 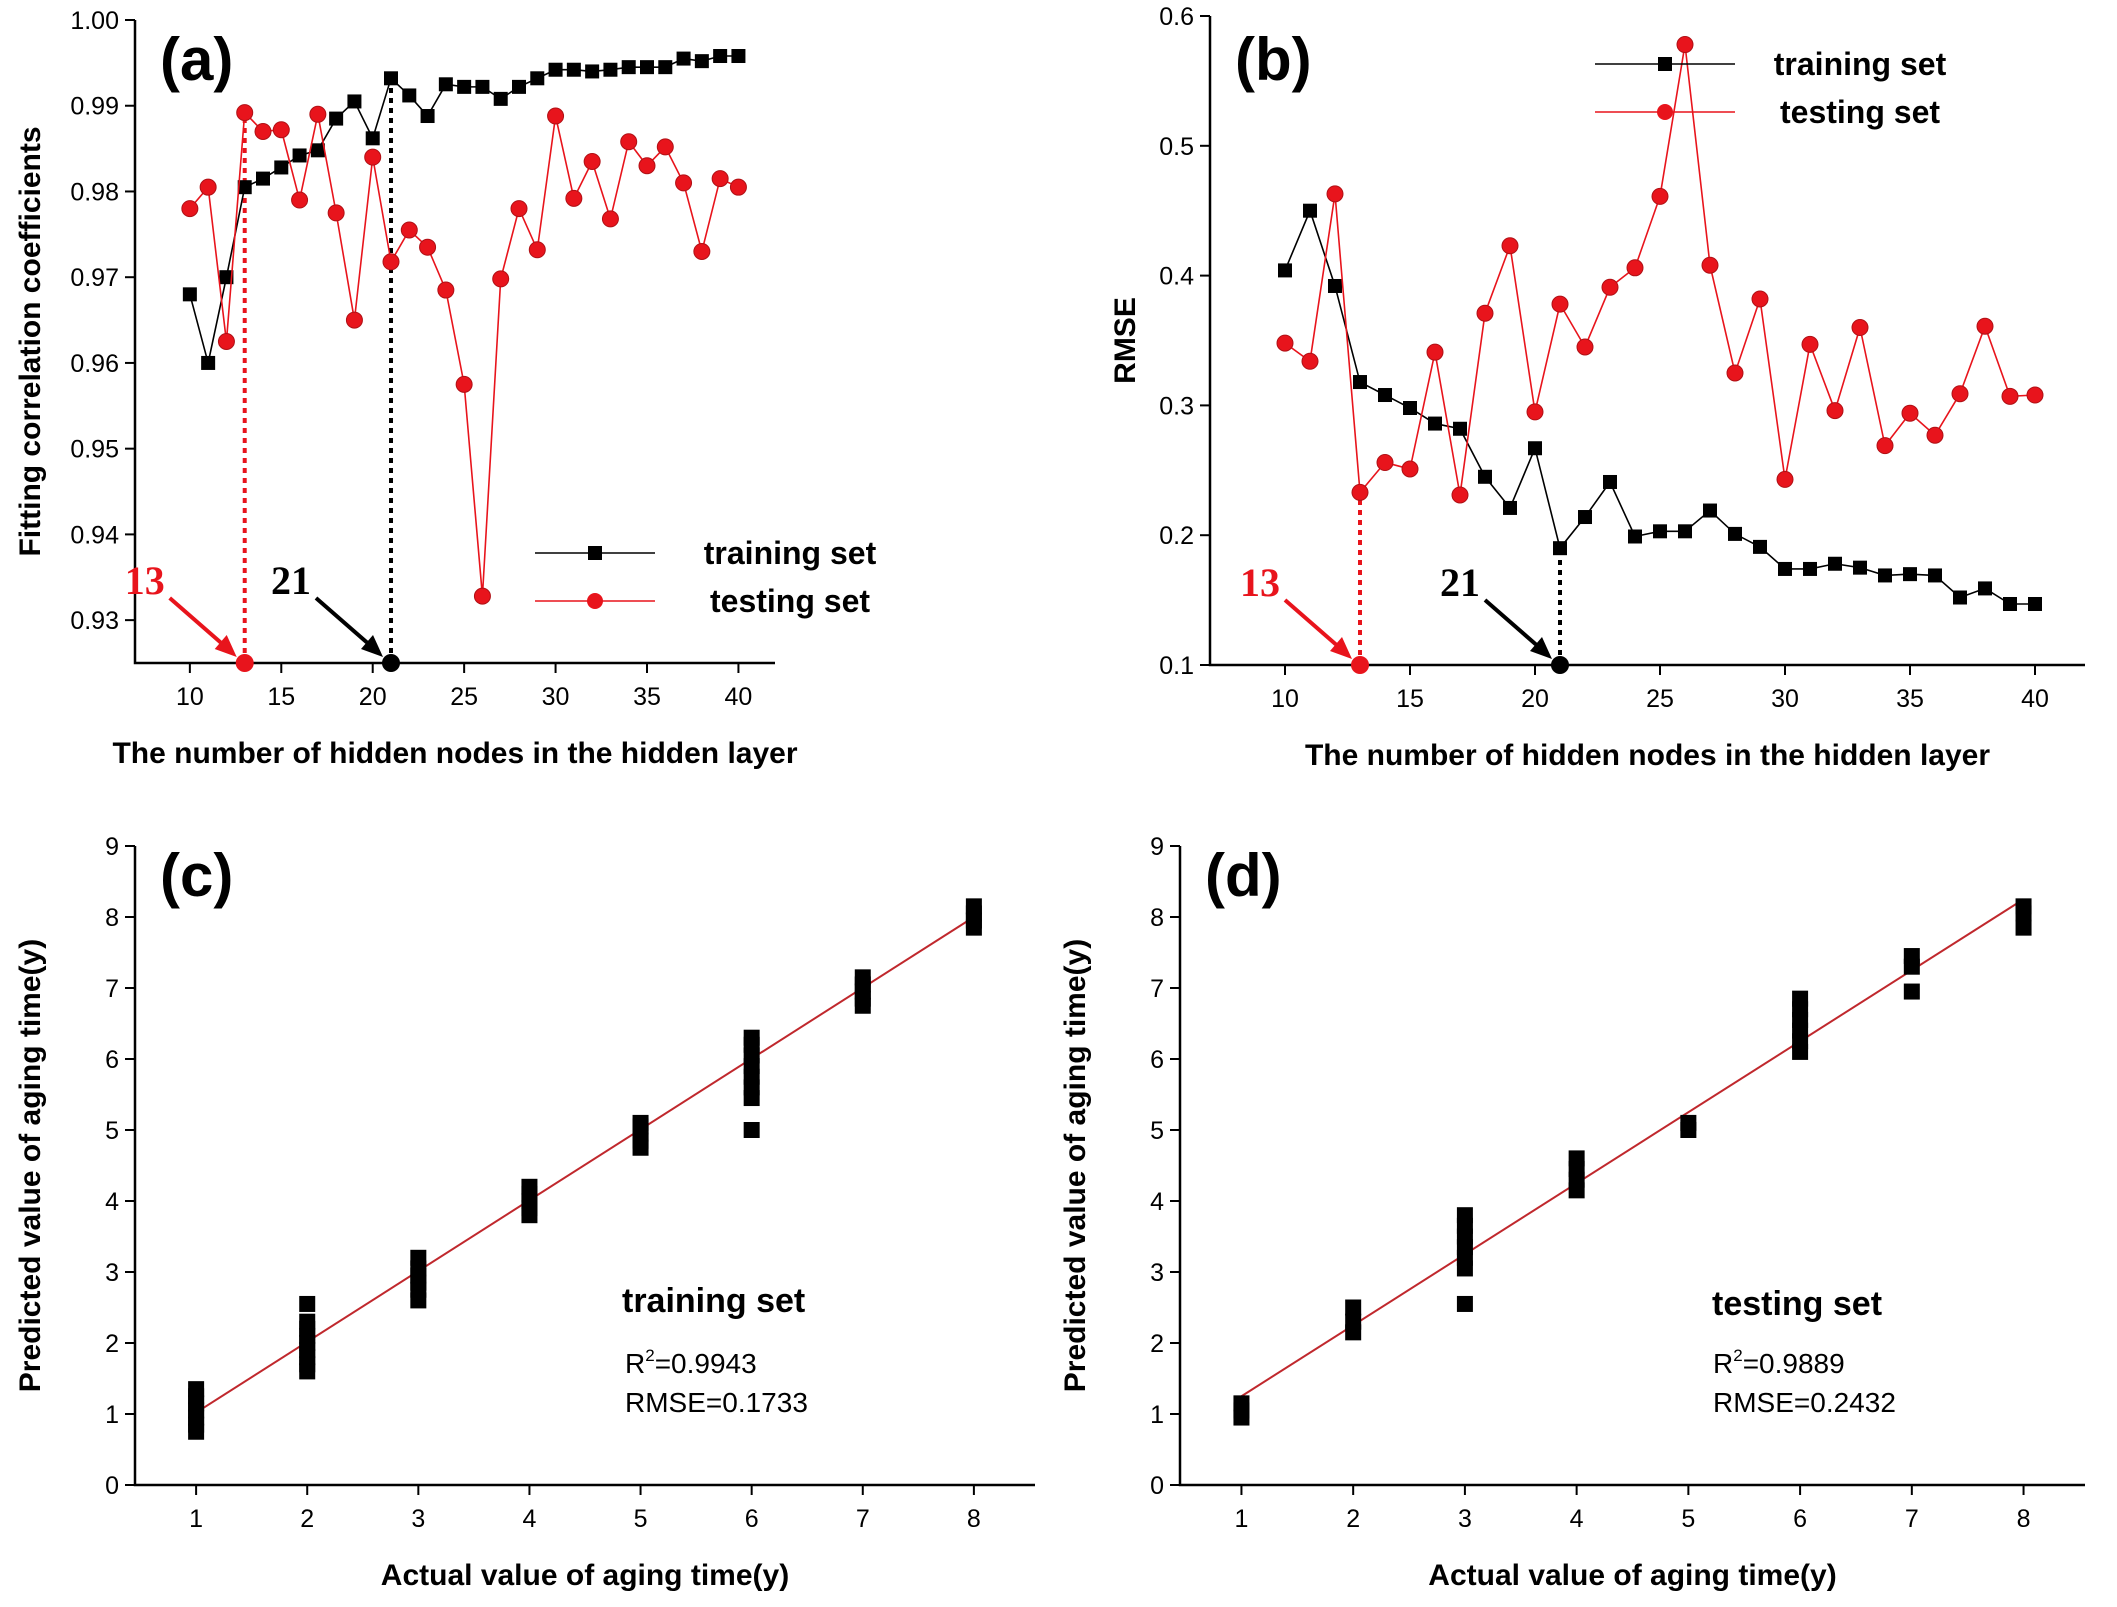 I want to click on x-tick-label: 40, so click(x=2035, y=699).